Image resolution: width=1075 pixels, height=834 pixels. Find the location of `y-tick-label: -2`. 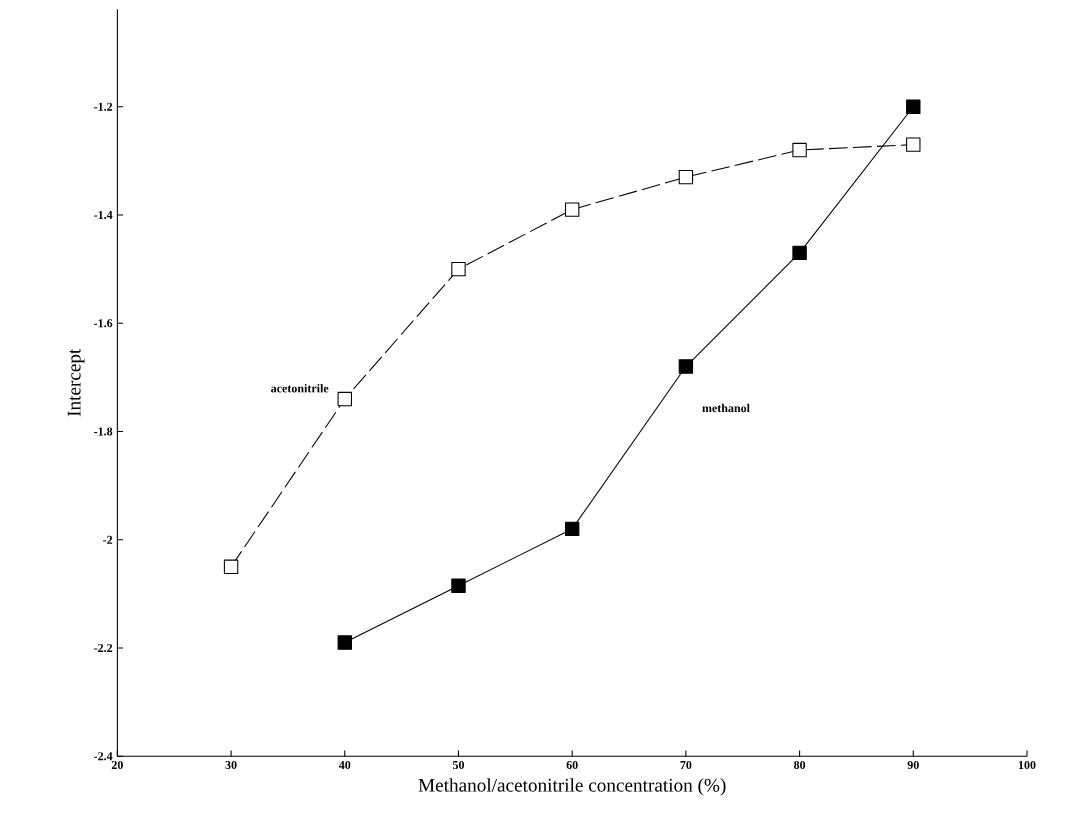

y-tick-label: -2 is located at coordinates (108, 539).